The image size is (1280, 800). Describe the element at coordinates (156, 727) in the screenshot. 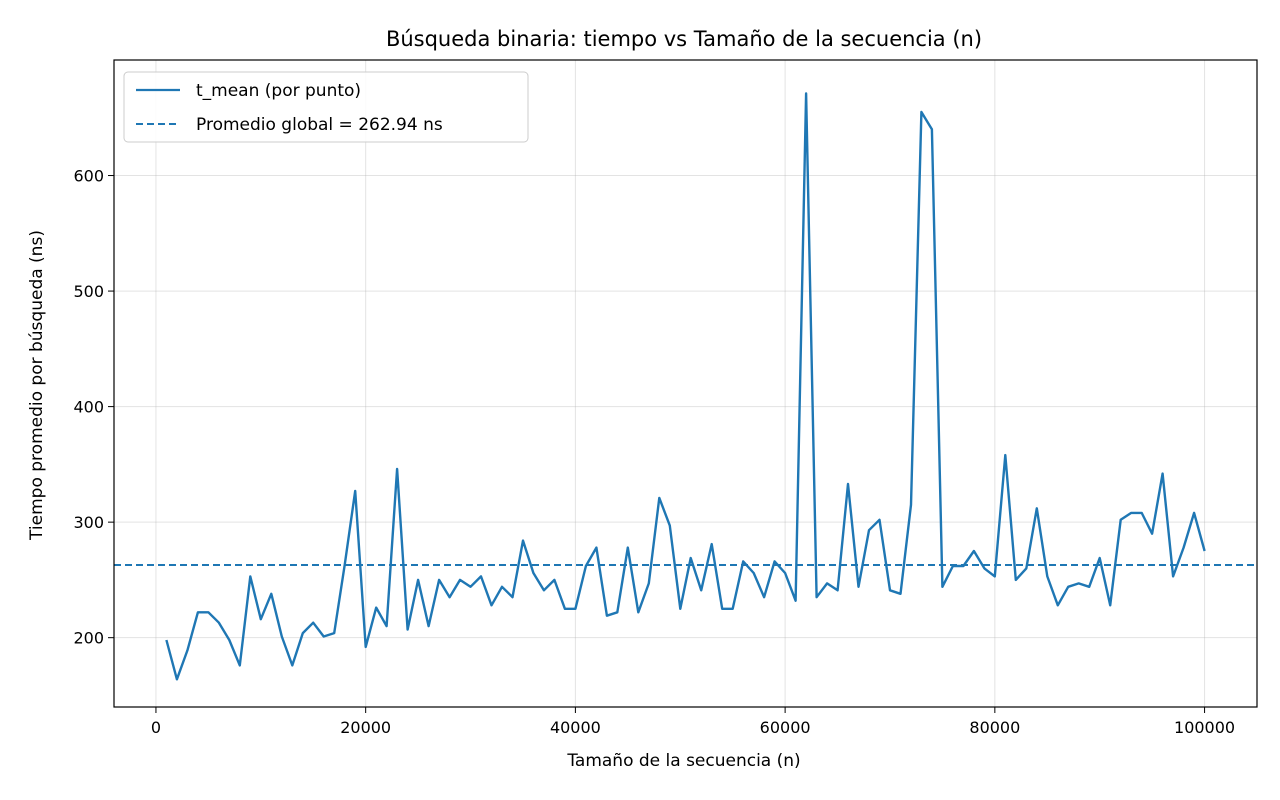

I see `x-tick-label: 0` at that location.